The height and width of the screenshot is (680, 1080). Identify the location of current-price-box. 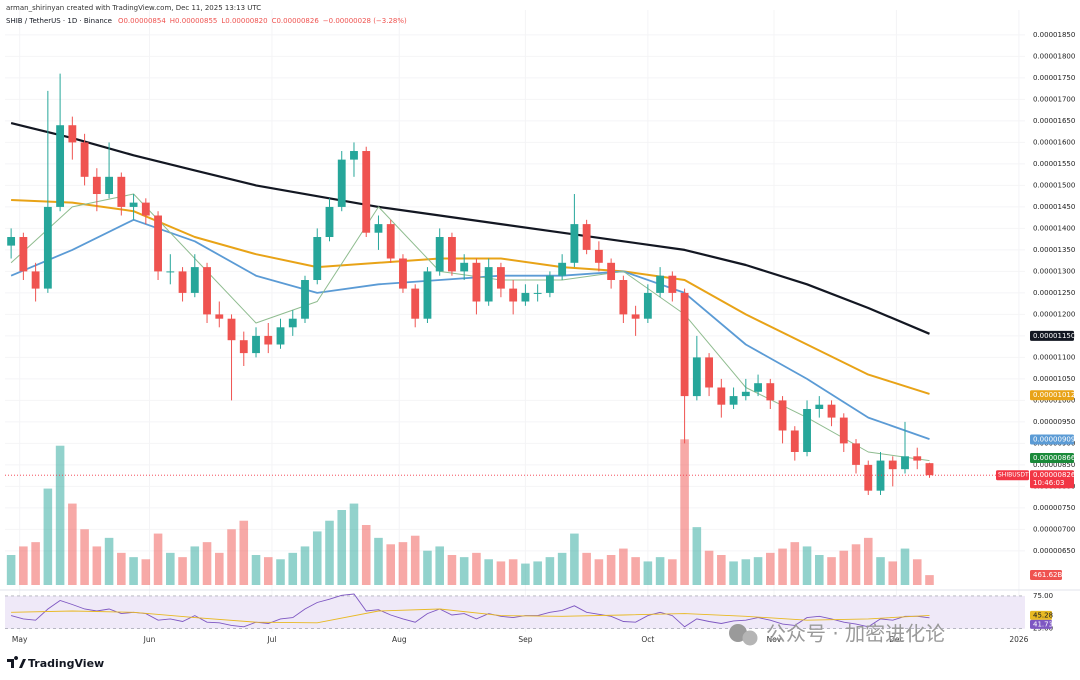
(1052, 479).